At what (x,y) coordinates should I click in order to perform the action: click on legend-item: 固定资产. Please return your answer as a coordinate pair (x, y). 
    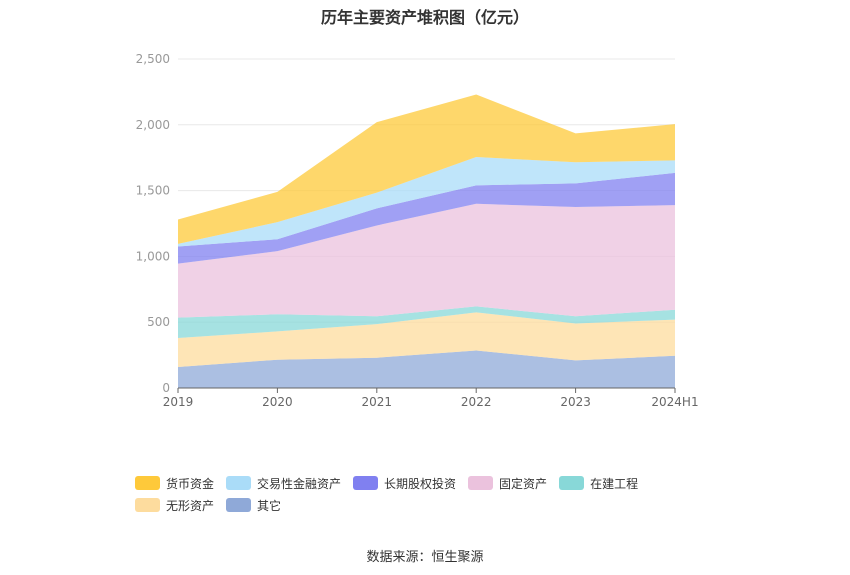
    Looking at the image, I should click on (507, 483).